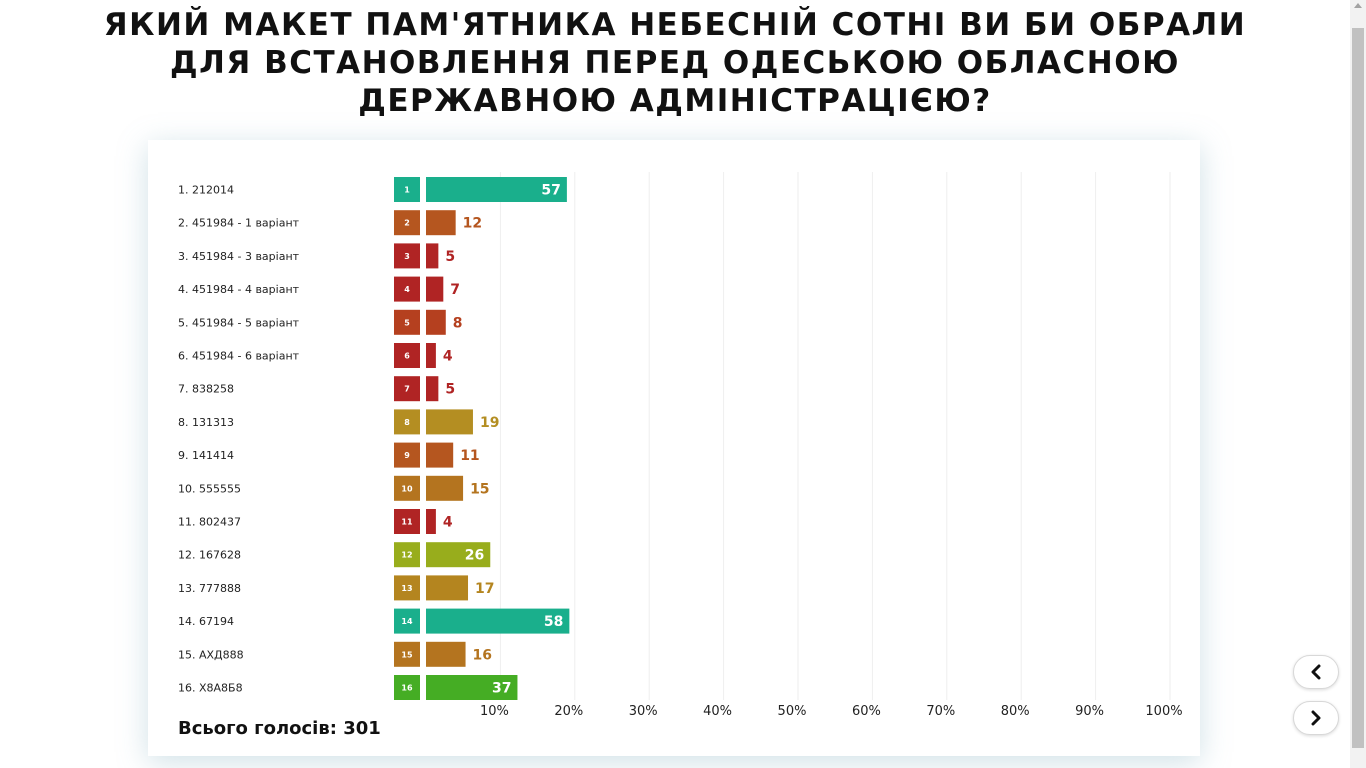 This screenshot has width=1366, height=768. I want to click on option-number-text: 13, so click(406, 588).